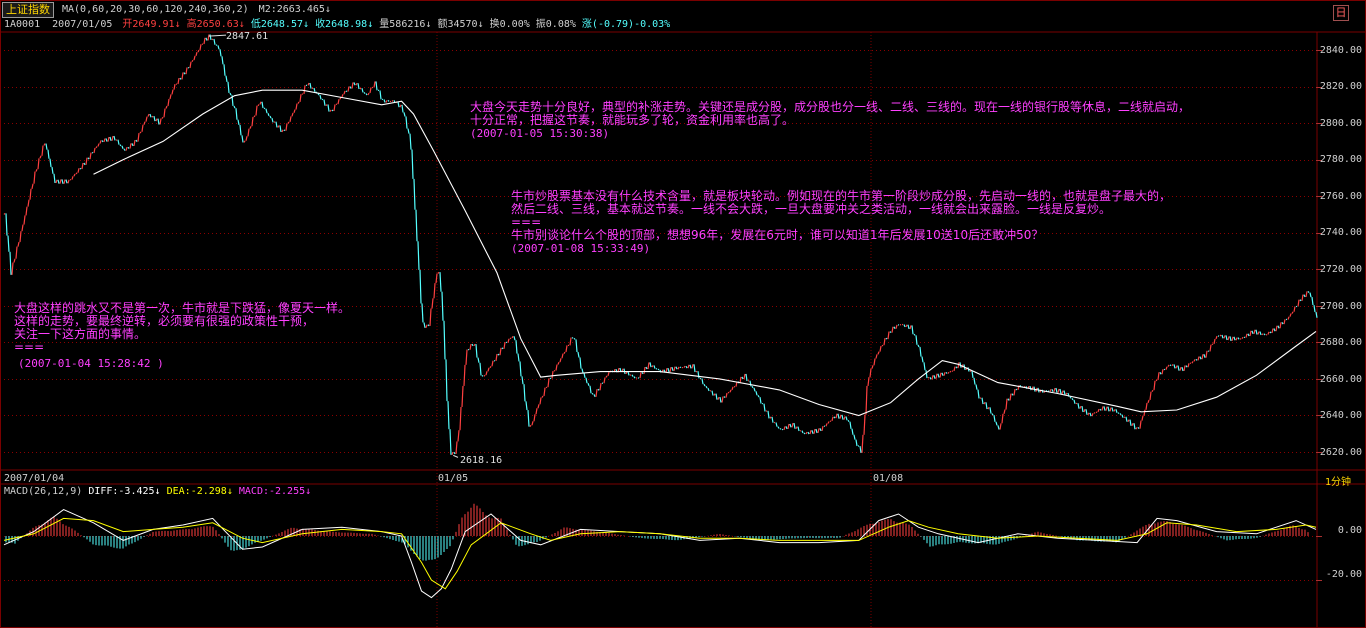 This screenshot has width=1366, height=628. Describe the element at coordinates (1340, 50) in the screenshot. I see `price-tick: 2840.00` at that location.